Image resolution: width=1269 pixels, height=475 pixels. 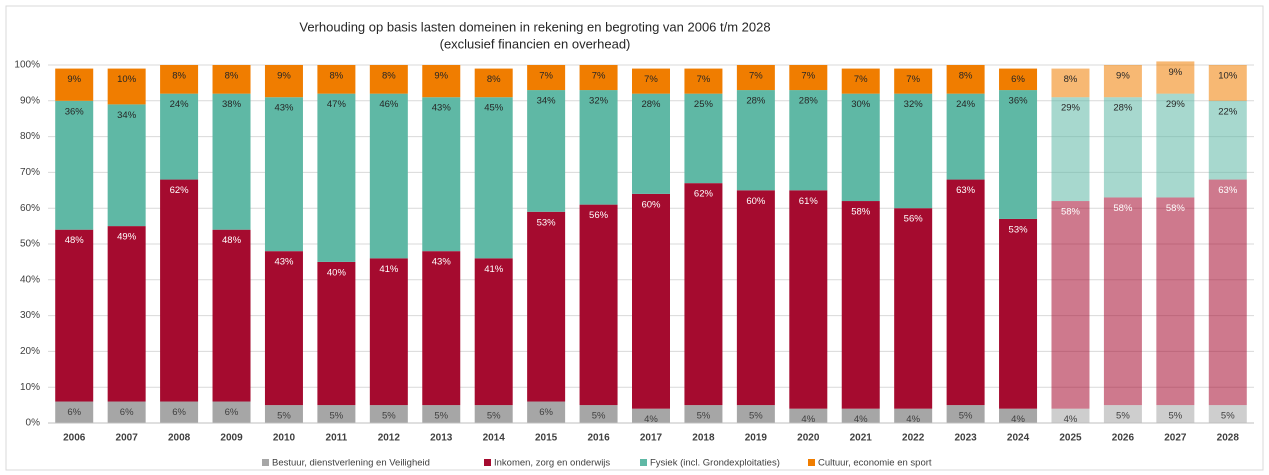 What do you see at coordinates (547, 101) in the screenshot?
I see `data-label: 34%` at bounding box center [547, 101].